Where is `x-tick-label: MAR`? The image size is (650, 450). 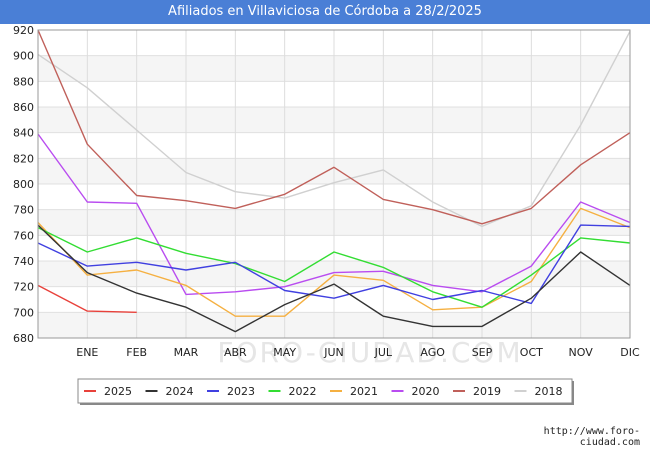 x-tick-label: MAR is located at coordinates (186, 352).